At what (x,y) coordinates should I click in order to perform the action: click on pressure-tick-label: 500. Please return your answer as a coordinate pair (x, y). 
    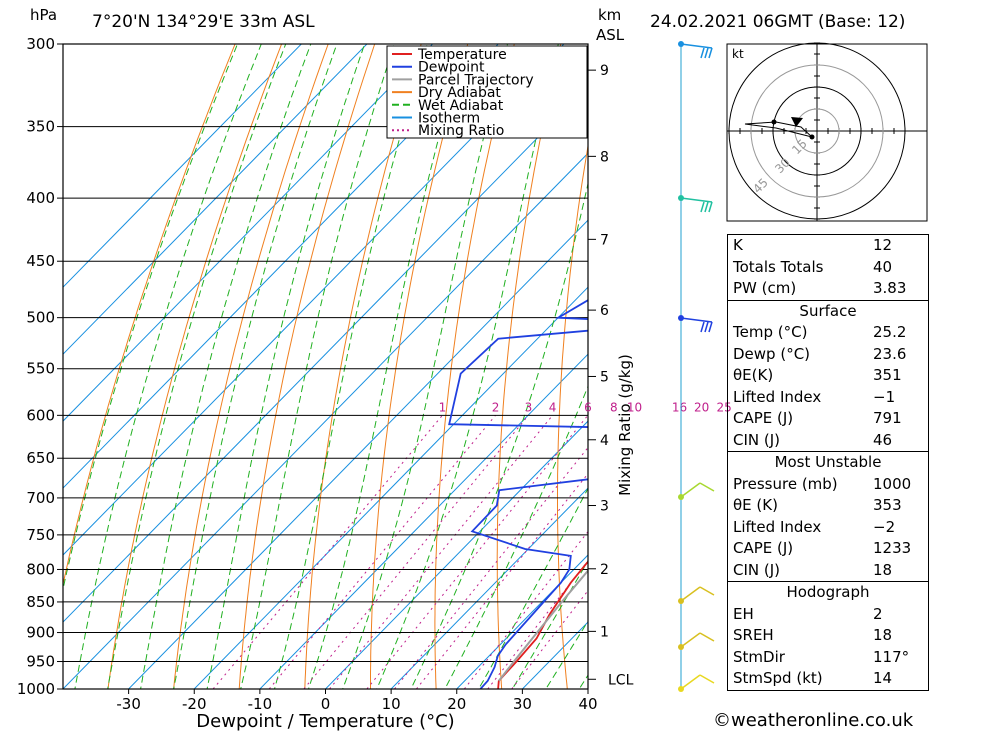
    Looking at the image, I should click on (40, 318).